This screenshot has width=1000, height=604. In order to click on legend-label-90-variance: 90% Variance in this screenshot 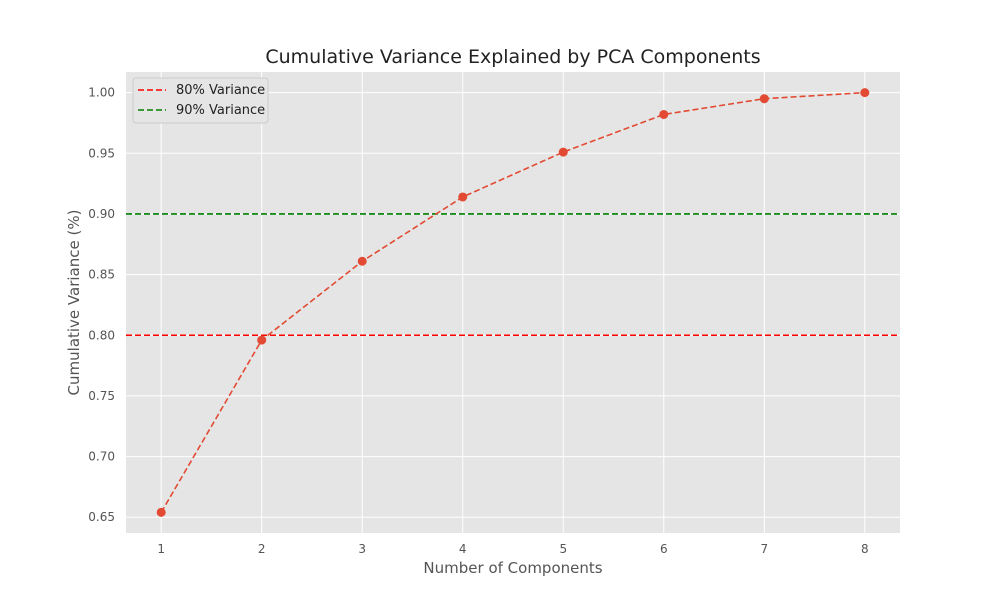, I will do `click(220, 110)`.